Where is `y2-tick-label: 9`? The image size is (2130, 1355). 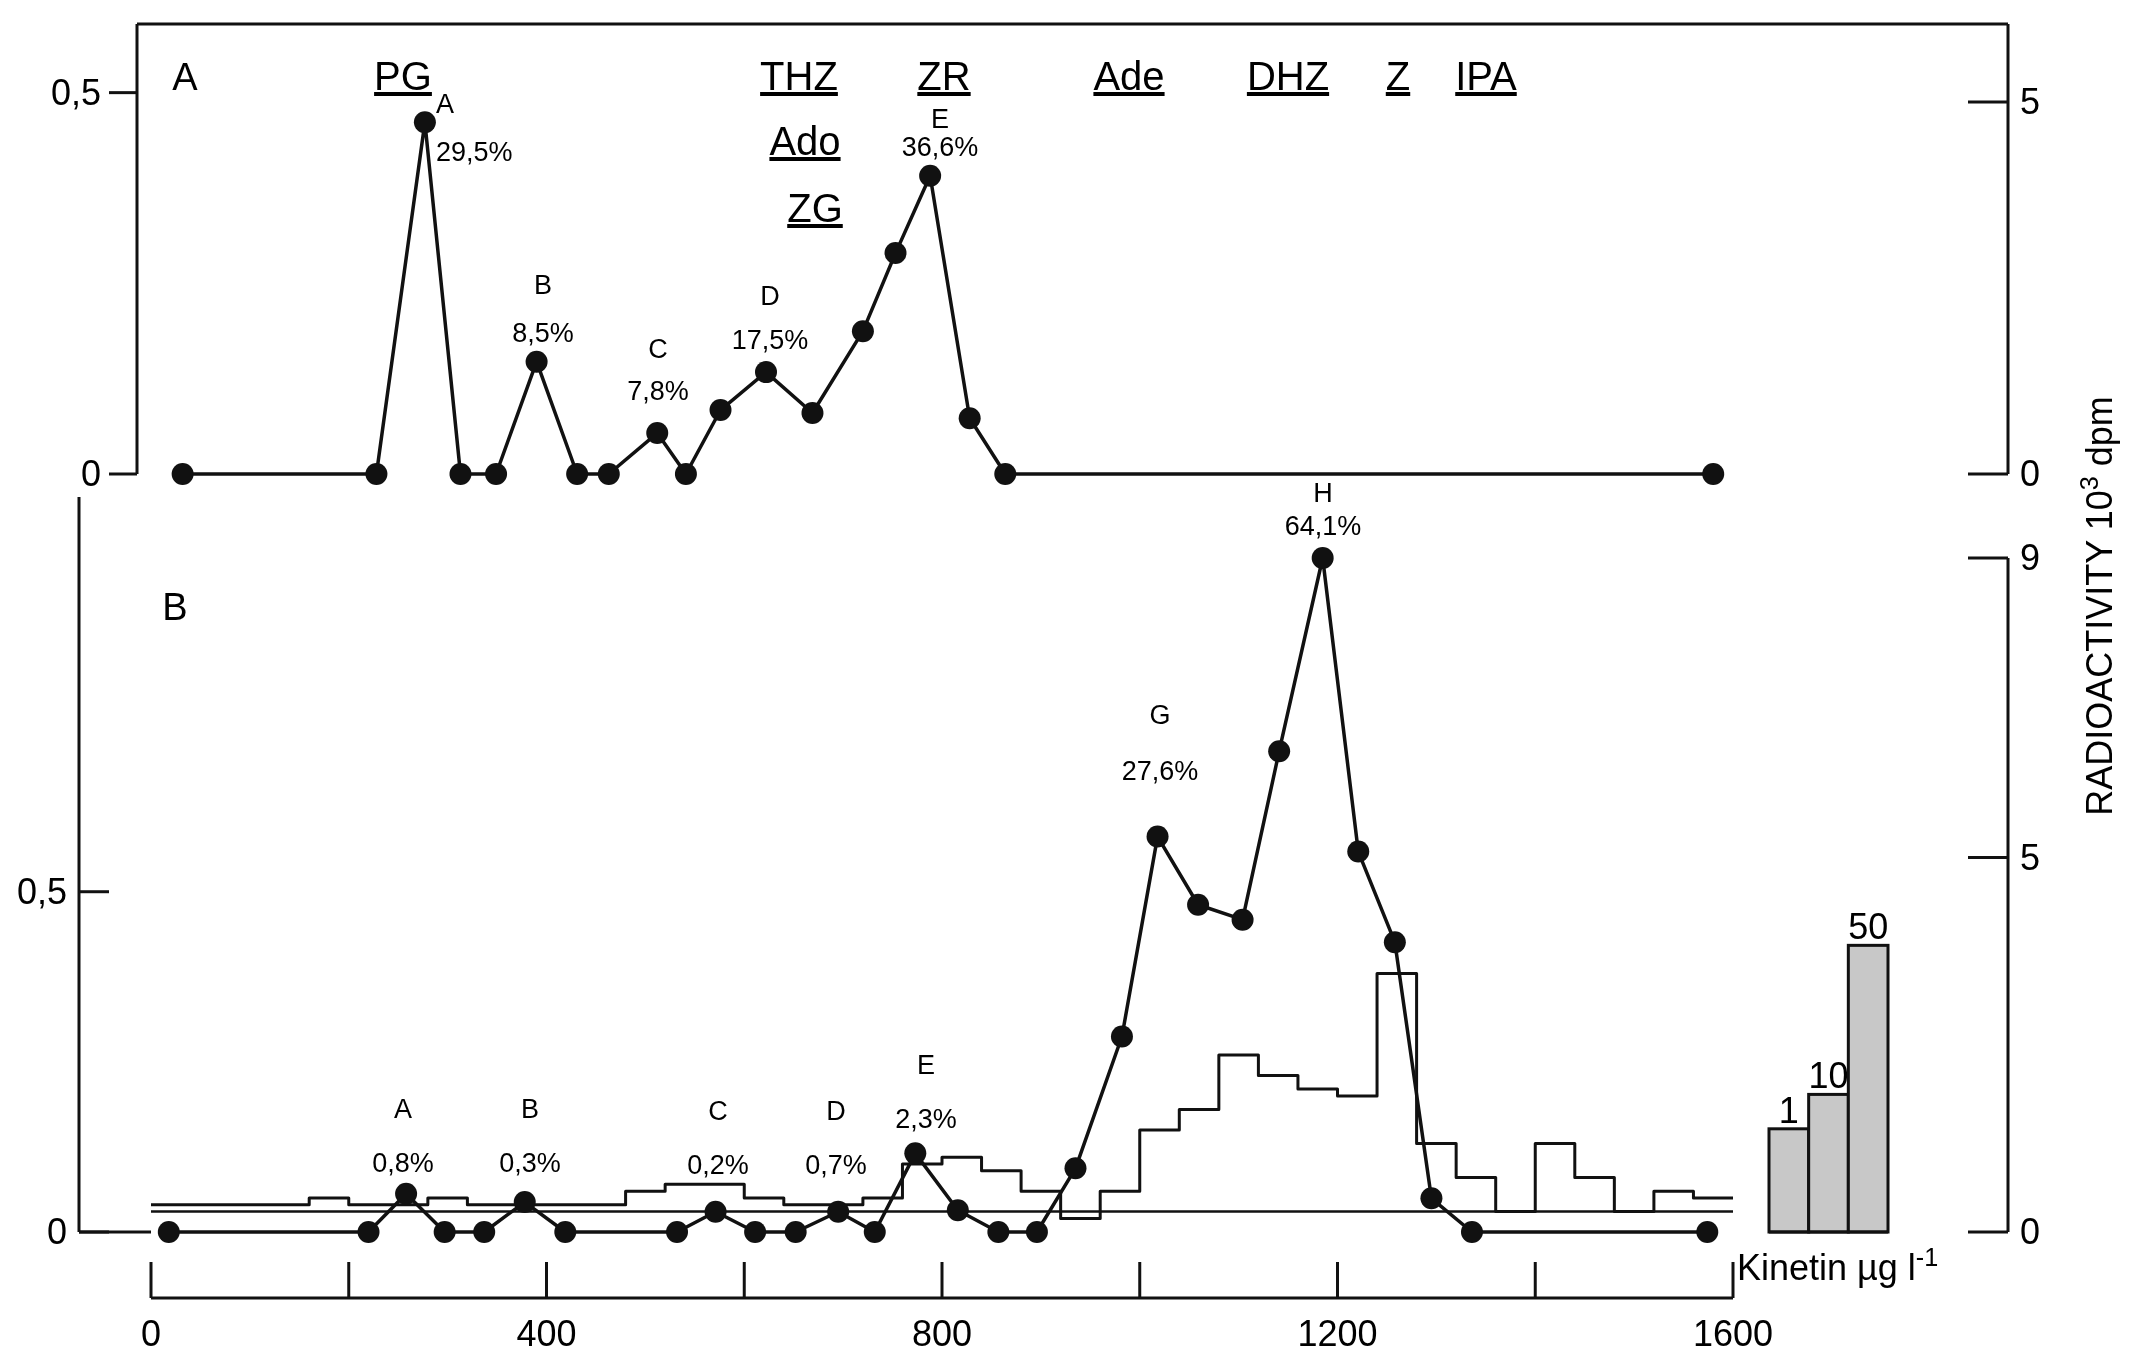 y2-tick-label: 9 is located at coordinates (2030, 557).